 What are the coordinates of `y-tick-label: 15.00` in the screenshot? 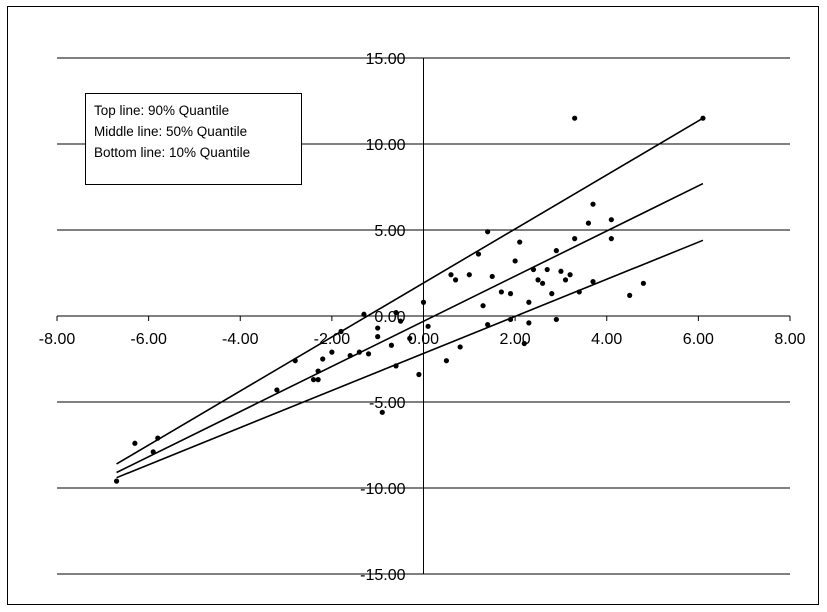 It's located at (385, 59).